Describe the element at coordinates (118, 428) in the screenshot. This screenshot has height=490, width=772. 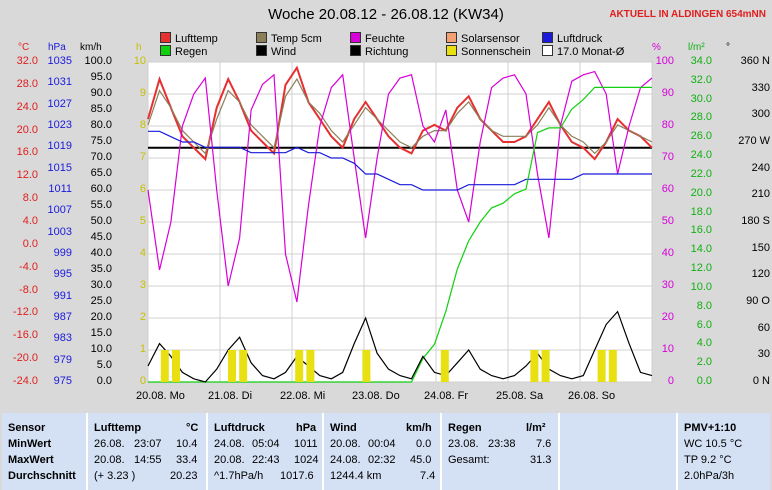
I see `lufttemp-header: Lufttemp` at that location.